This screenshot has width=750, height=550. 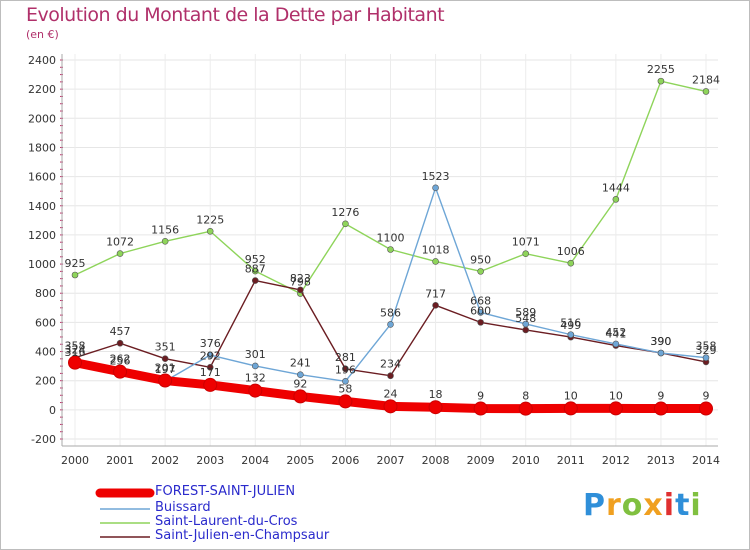 What do you see at coordinates (525, 396) in the screenshot?
I see `series-0-label-10: 8` at bounding box center [525, 396].